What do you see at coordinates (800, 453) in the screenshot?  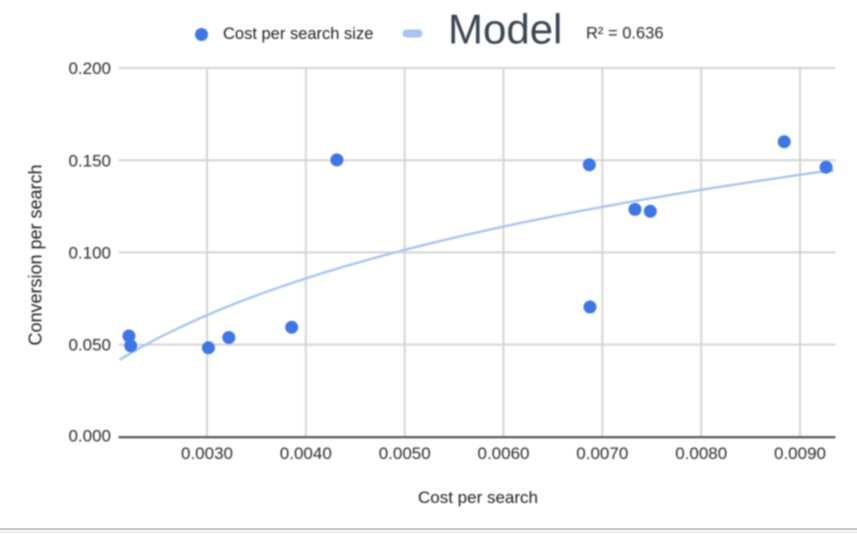 I see `svg-text: 0.0090` at bounding box center [800, 453].